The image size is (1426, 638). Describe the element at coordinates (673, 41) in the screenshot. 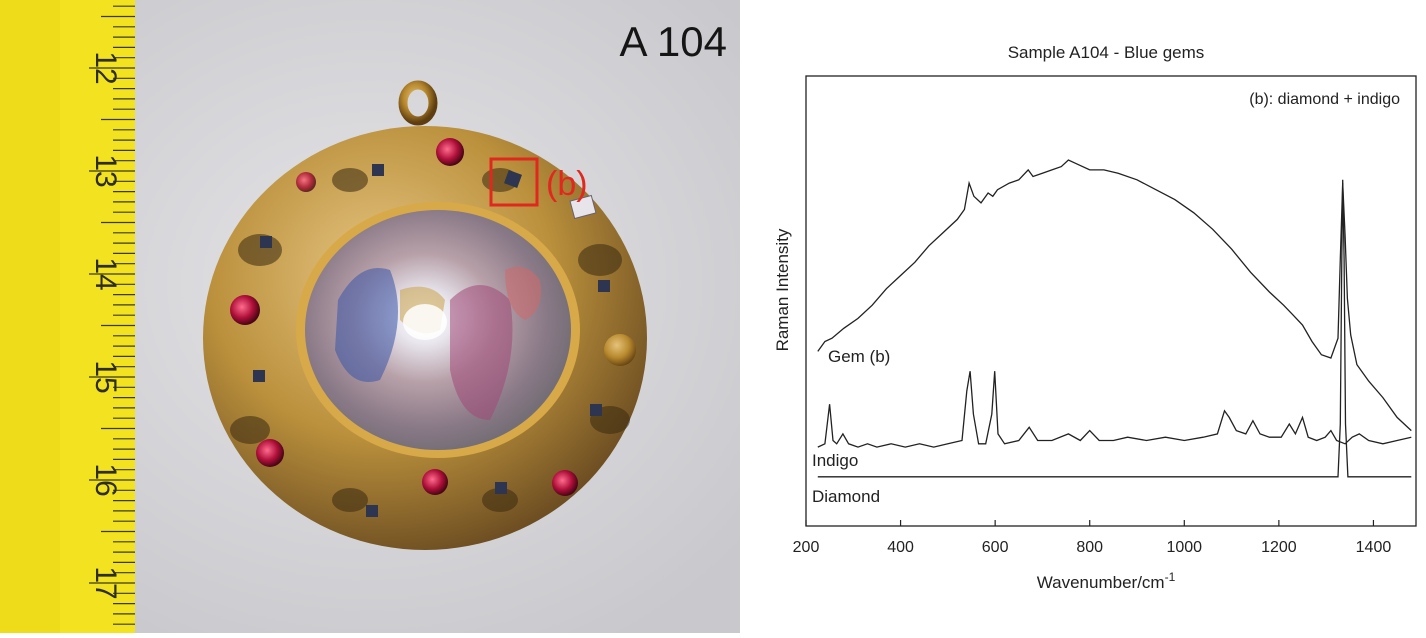

I see `sample-label: A 104` at that location.